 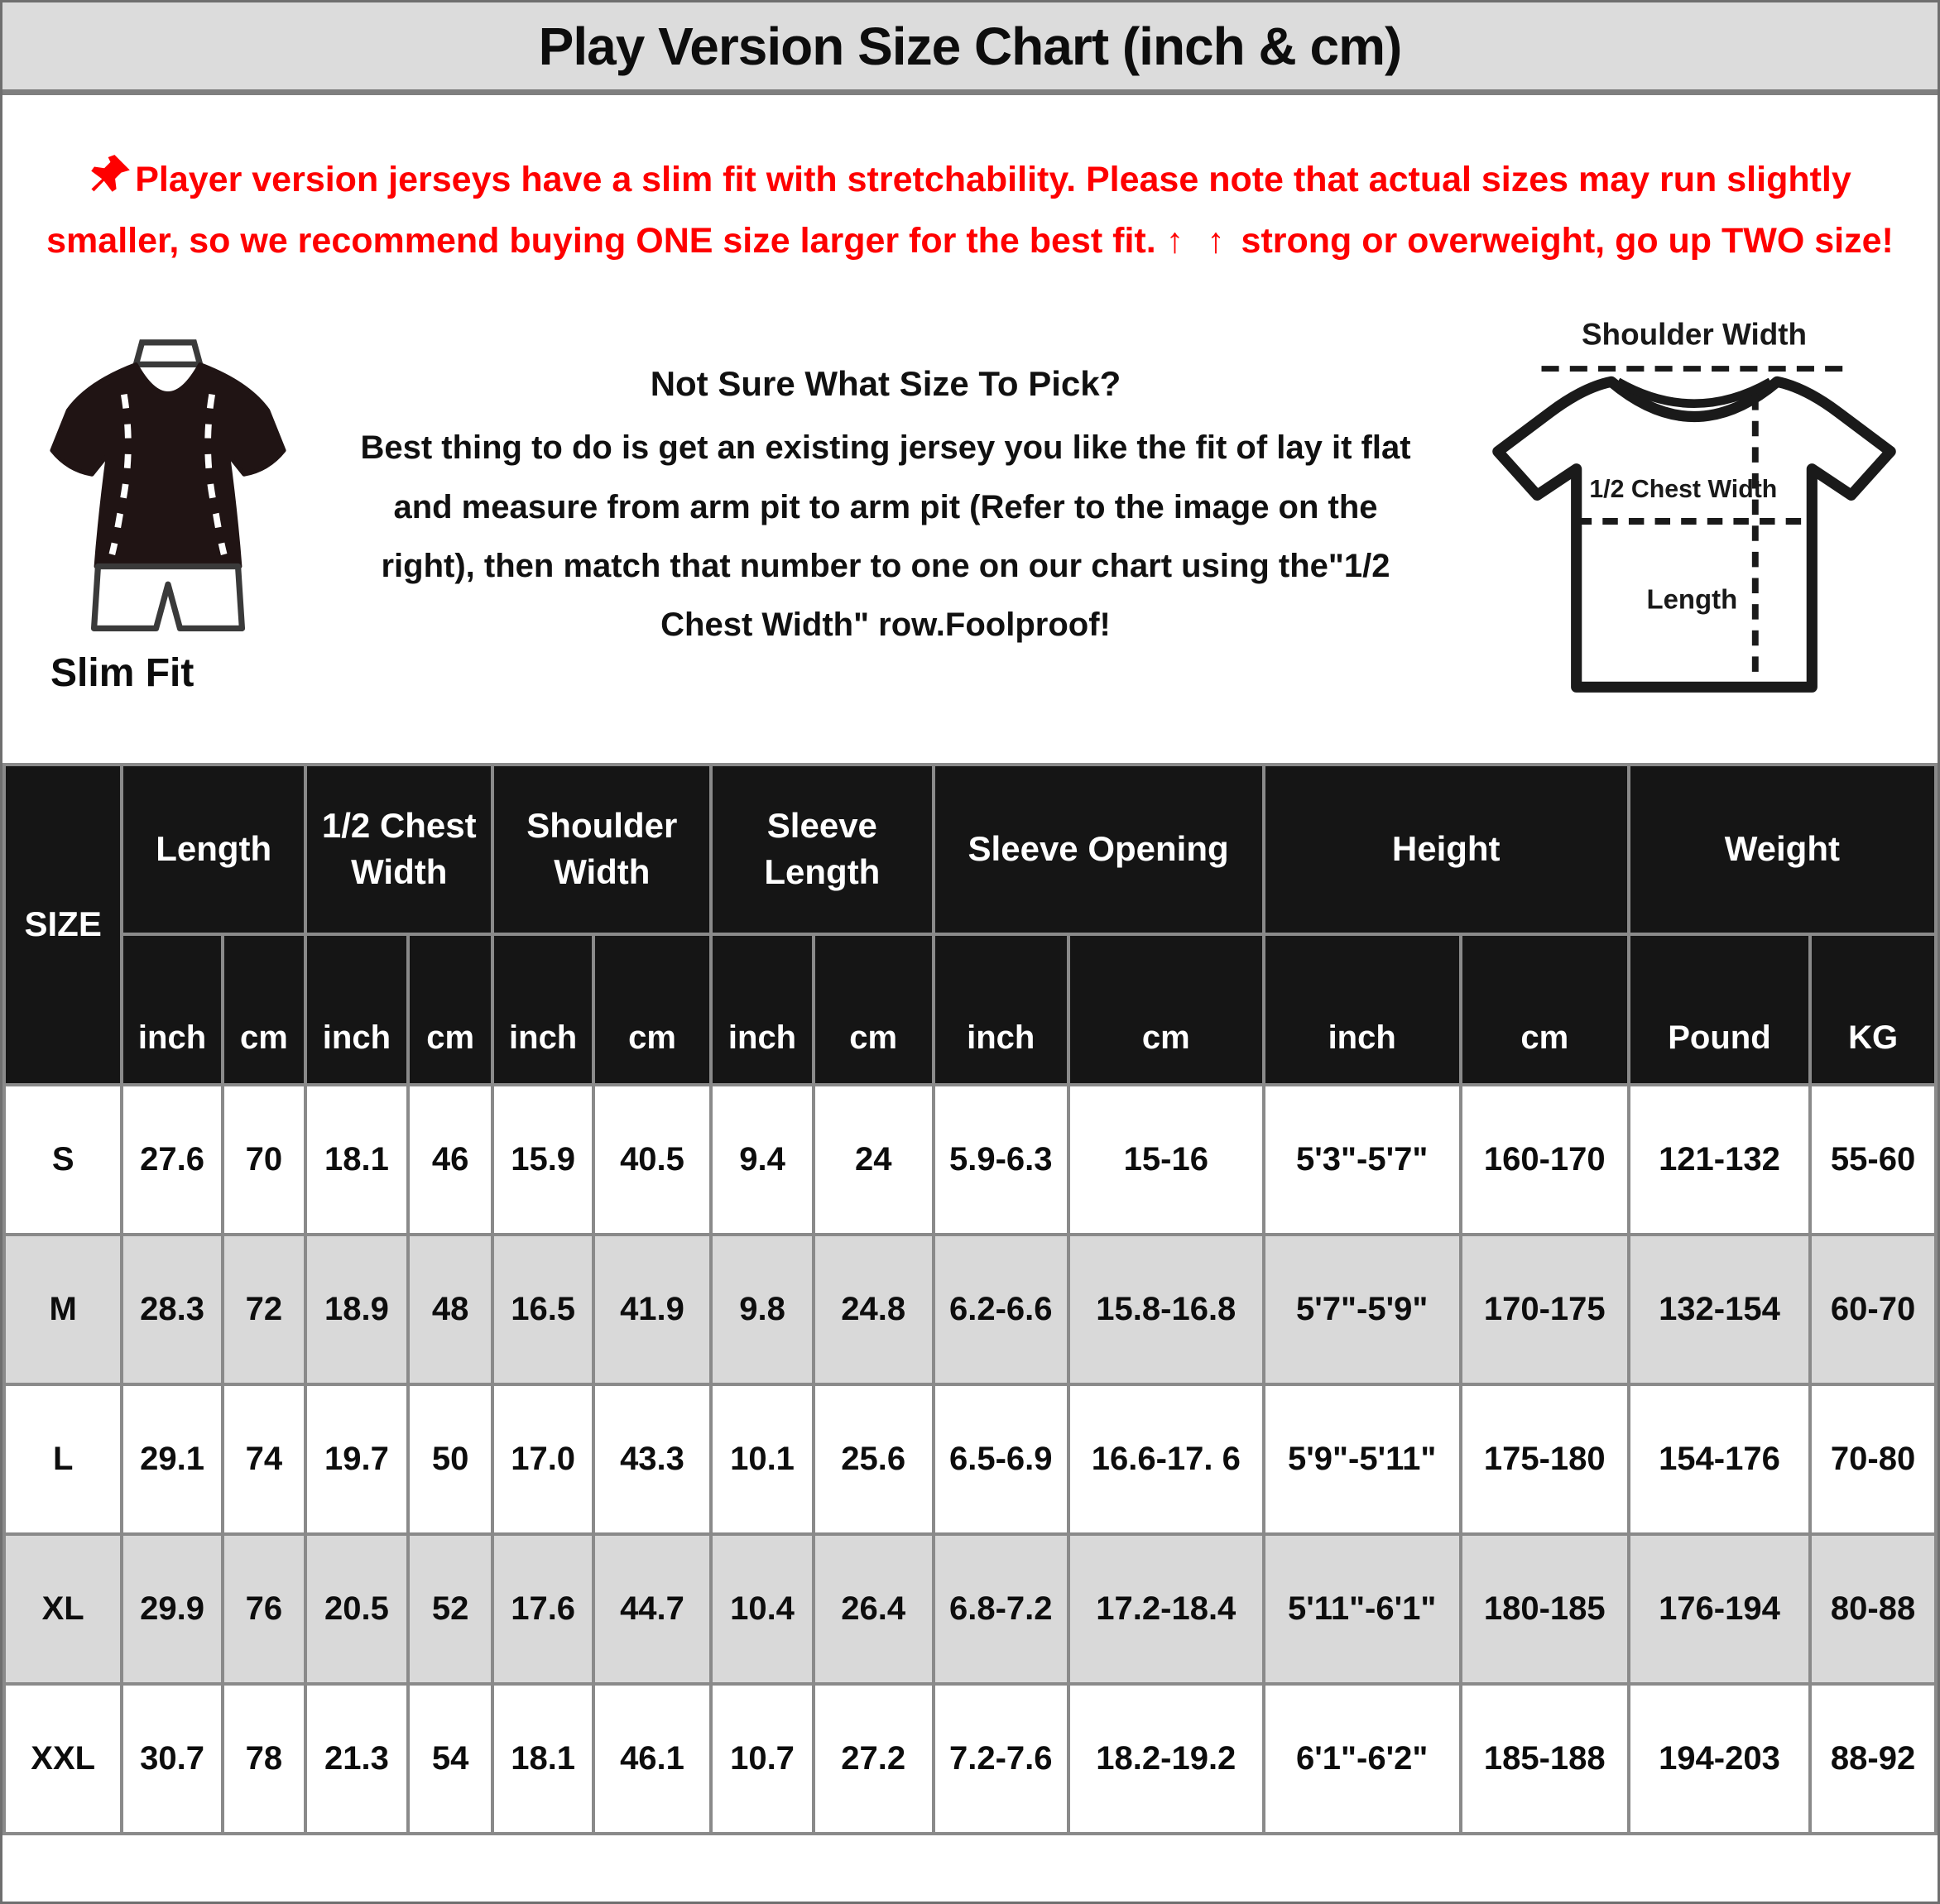 I want to click on value-cell: 20.5, so click(x=357, y=1609).